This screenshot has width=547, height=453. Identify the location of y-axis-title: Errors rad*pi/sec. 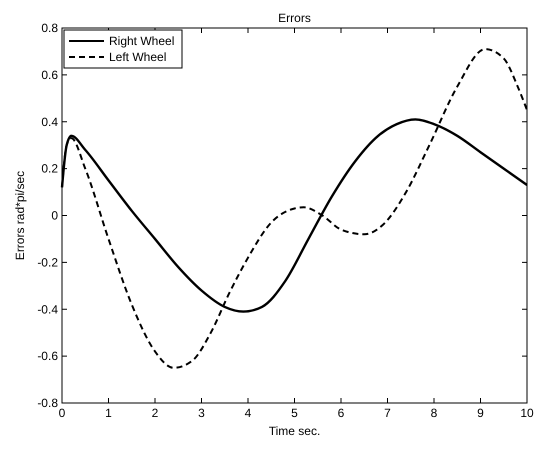
(20, 215).